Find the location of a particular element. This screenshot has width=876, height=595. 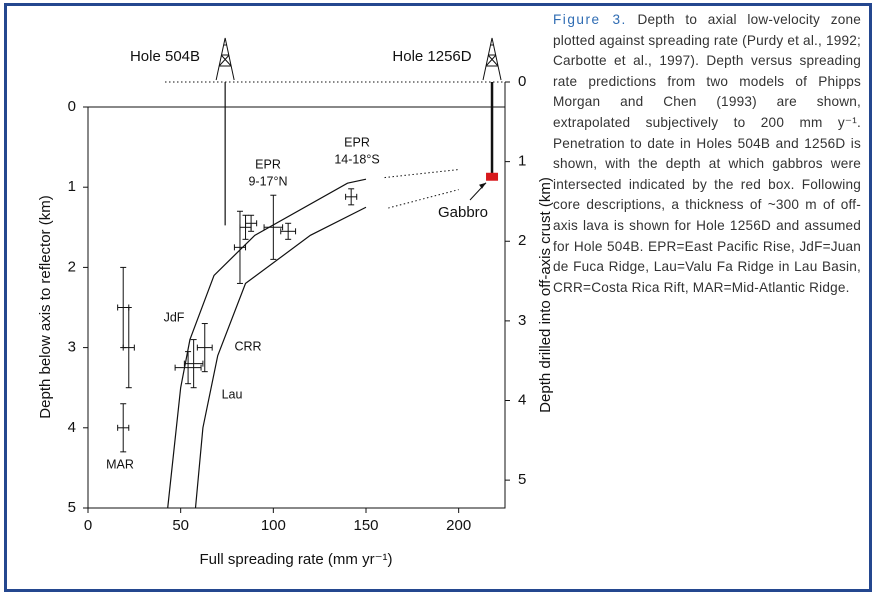

gabbro-box is located at coordinates (492, 176).